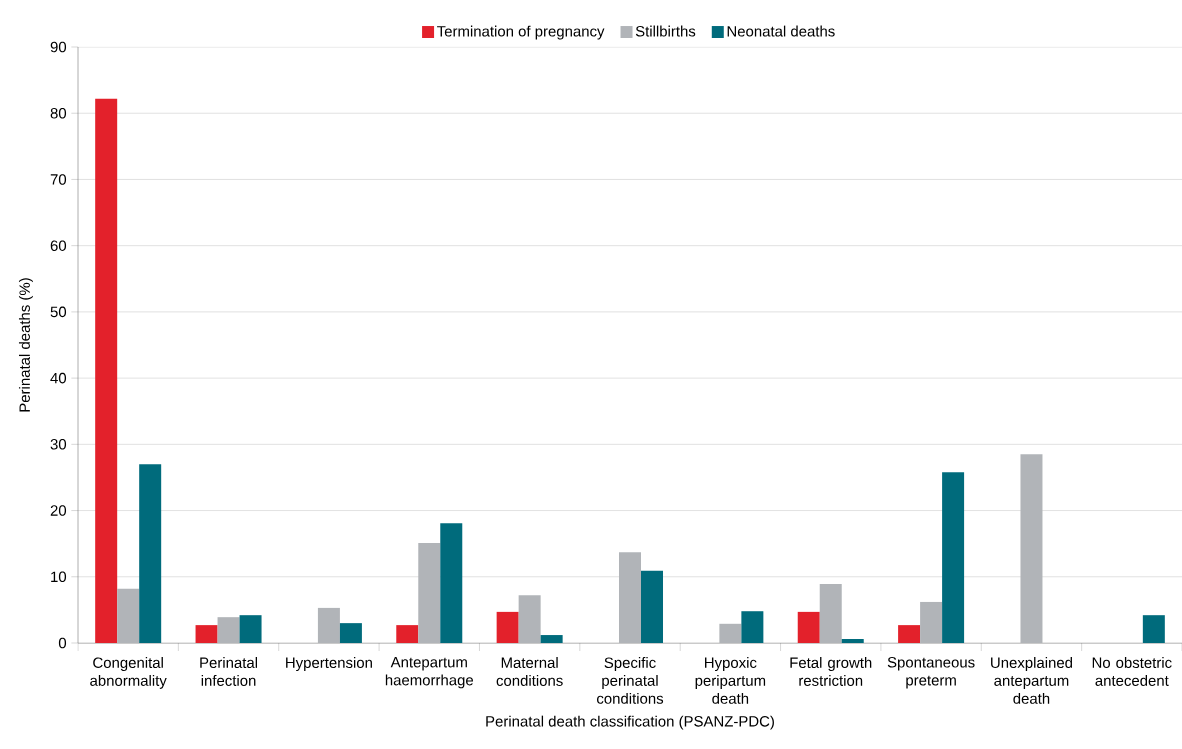  Describe the element at coordinates (429, 673) in the screenshot. I see `x-tick-label: Antepartum haemorrhage` at that location.